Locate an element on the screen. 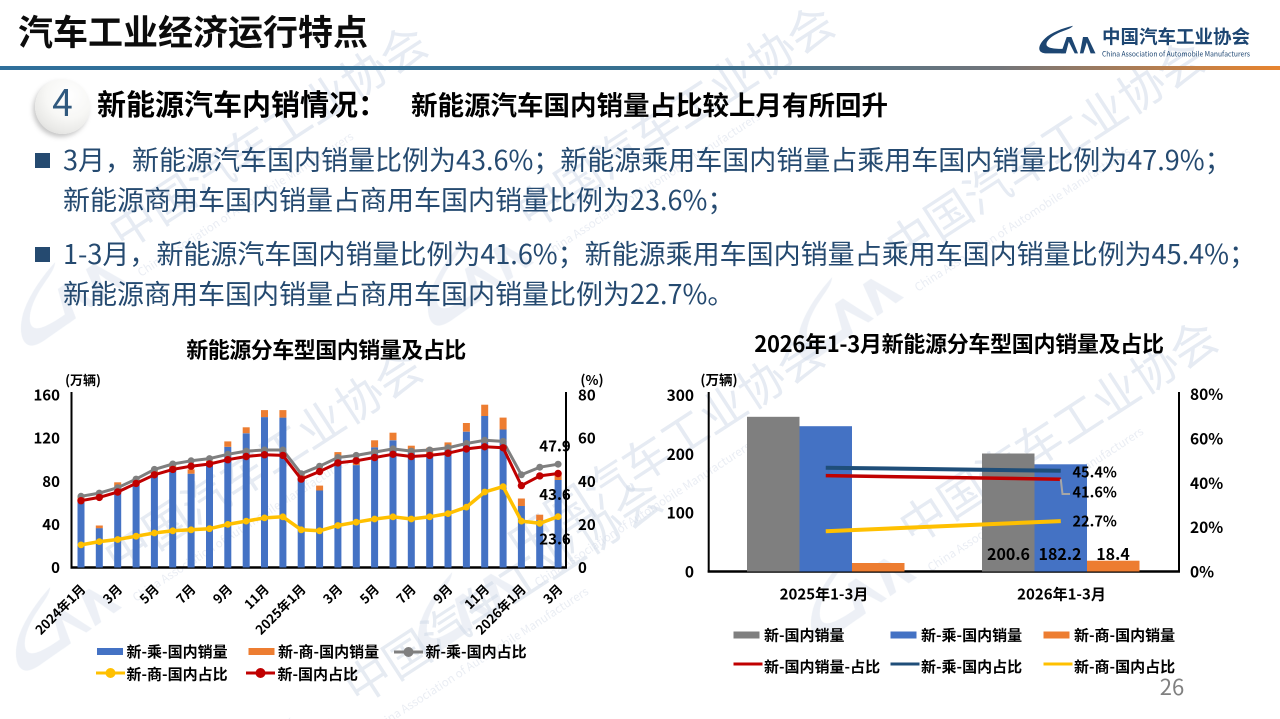  svg-text: 新-国内占比 is located at coordinates (318, 674).